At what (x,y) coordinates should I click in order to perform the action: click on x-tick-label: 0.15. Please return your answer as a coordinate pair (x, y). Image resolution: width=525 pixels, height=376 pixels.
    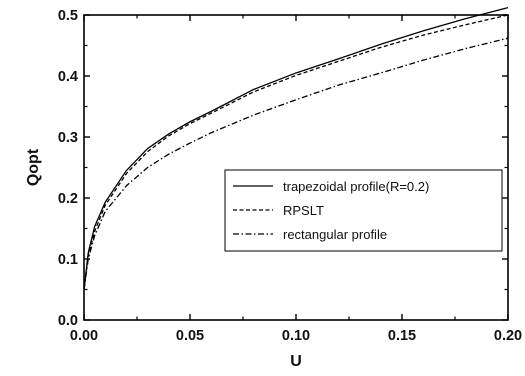
    Looking at the image, I should click on (402, 336).